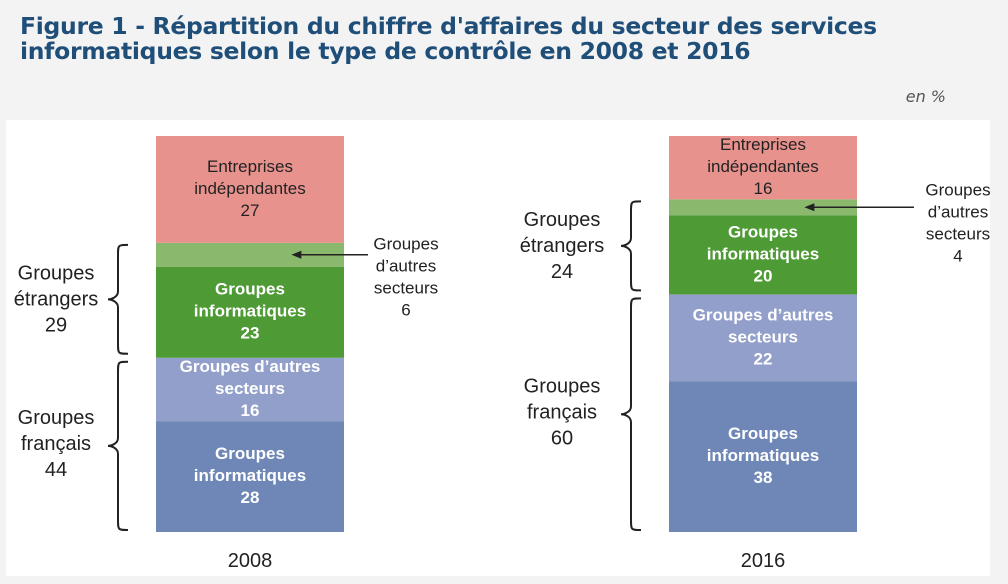  I want to click on group-total-francais-2016-line: Groupes, so click(562, 386).